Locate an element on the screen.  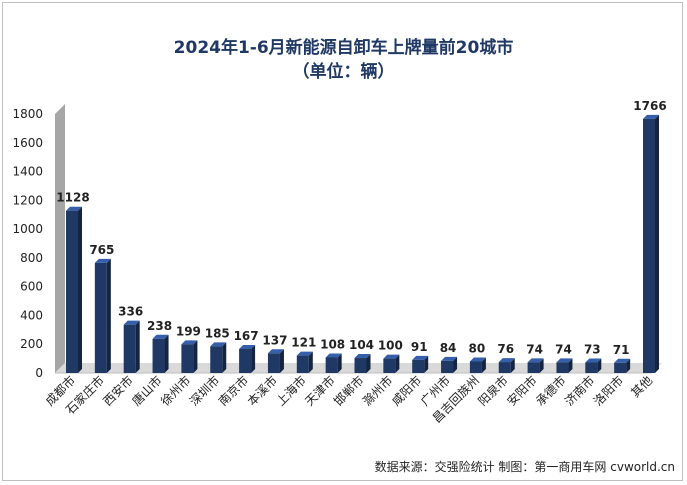
y-tick-label: 1800 is located at coordinates (27, 114).